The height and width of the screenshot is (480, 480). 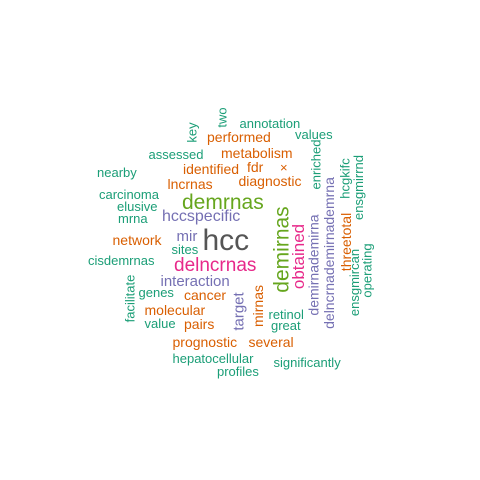 I want to click on word-fdr: fdr, so click(x=255, y=167).